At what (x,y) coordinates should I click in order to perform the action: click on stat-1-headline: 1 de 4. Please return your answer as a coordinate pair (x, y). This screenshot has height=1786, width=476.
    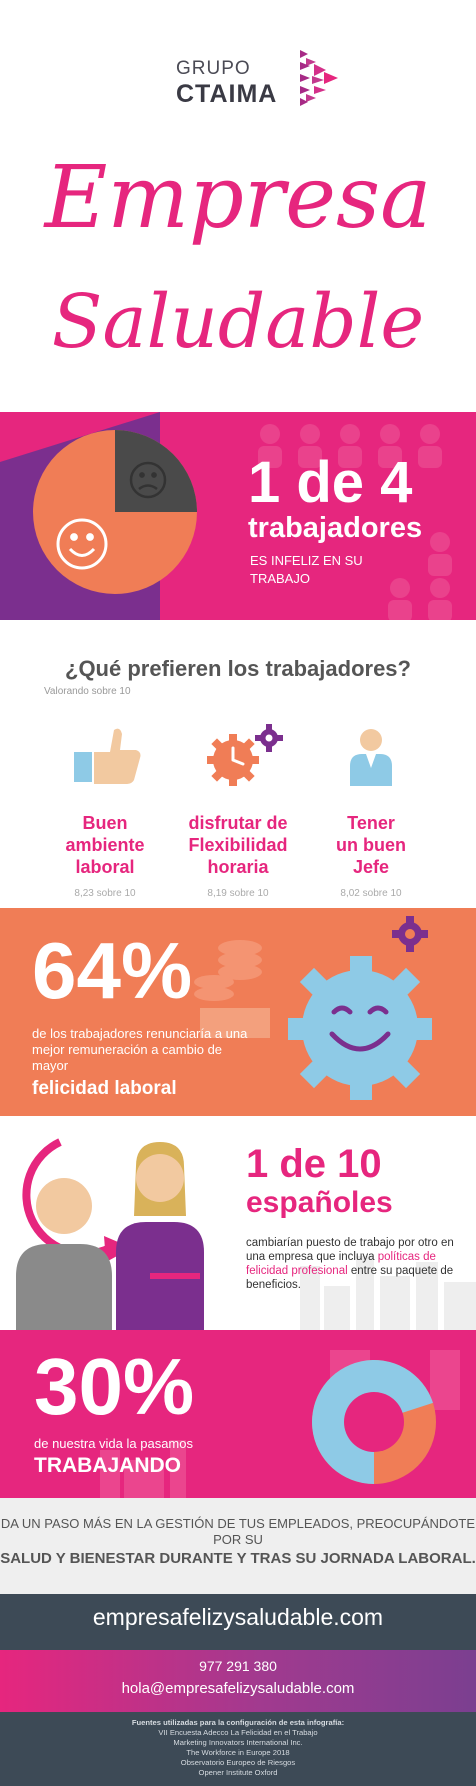
    Looking at the image, I should click on (330, 482).